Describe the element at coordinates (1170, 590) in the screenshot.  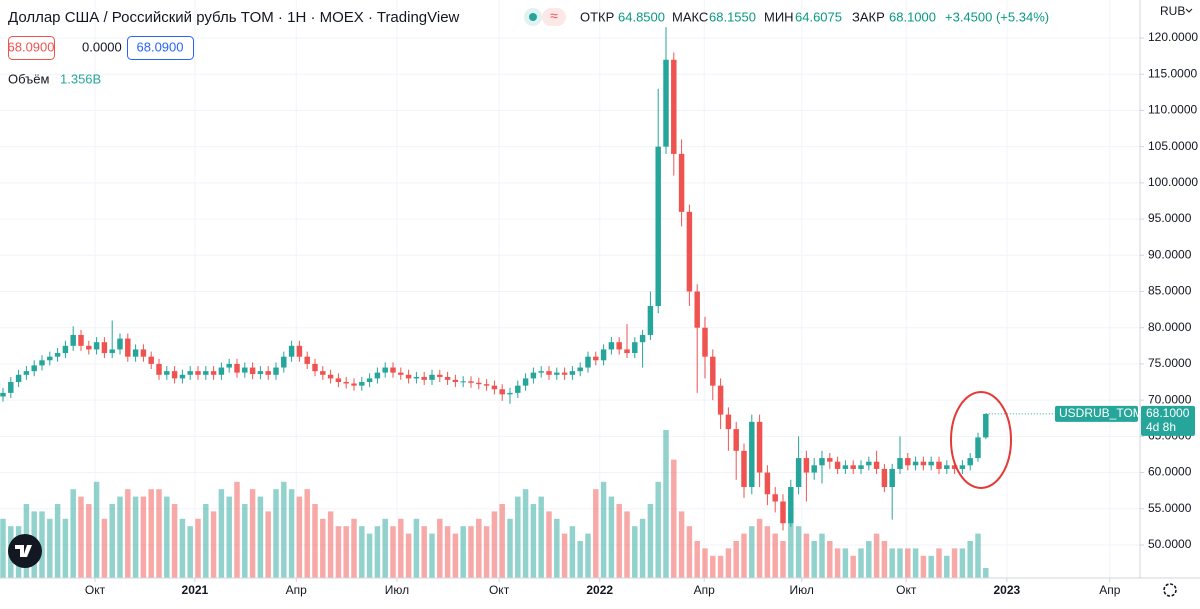
I see `settings-icon` at that location.